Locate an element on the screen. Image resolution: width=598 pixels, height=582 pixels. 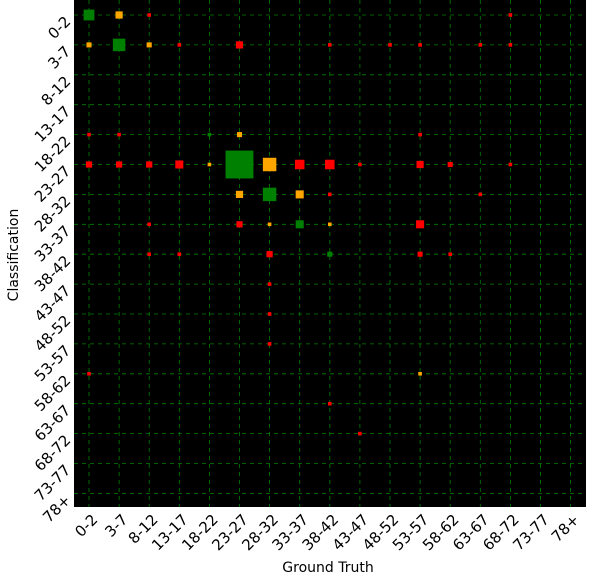
y-tick-label: 0-2 is located at coordinates (59, 28).